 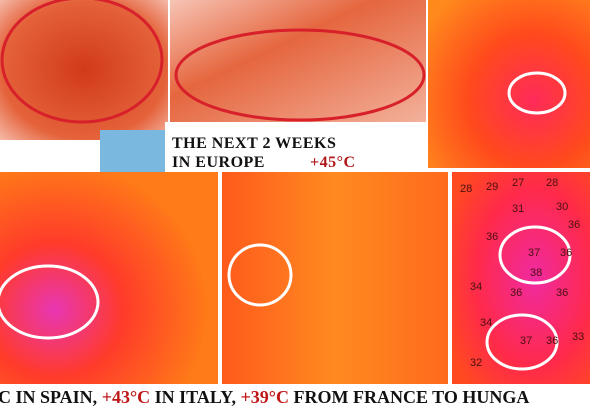 What do you see at coordinates (218, 162) in the screenshot?
I see `headline: IN EUROPE` at bounding box center [218, 162].